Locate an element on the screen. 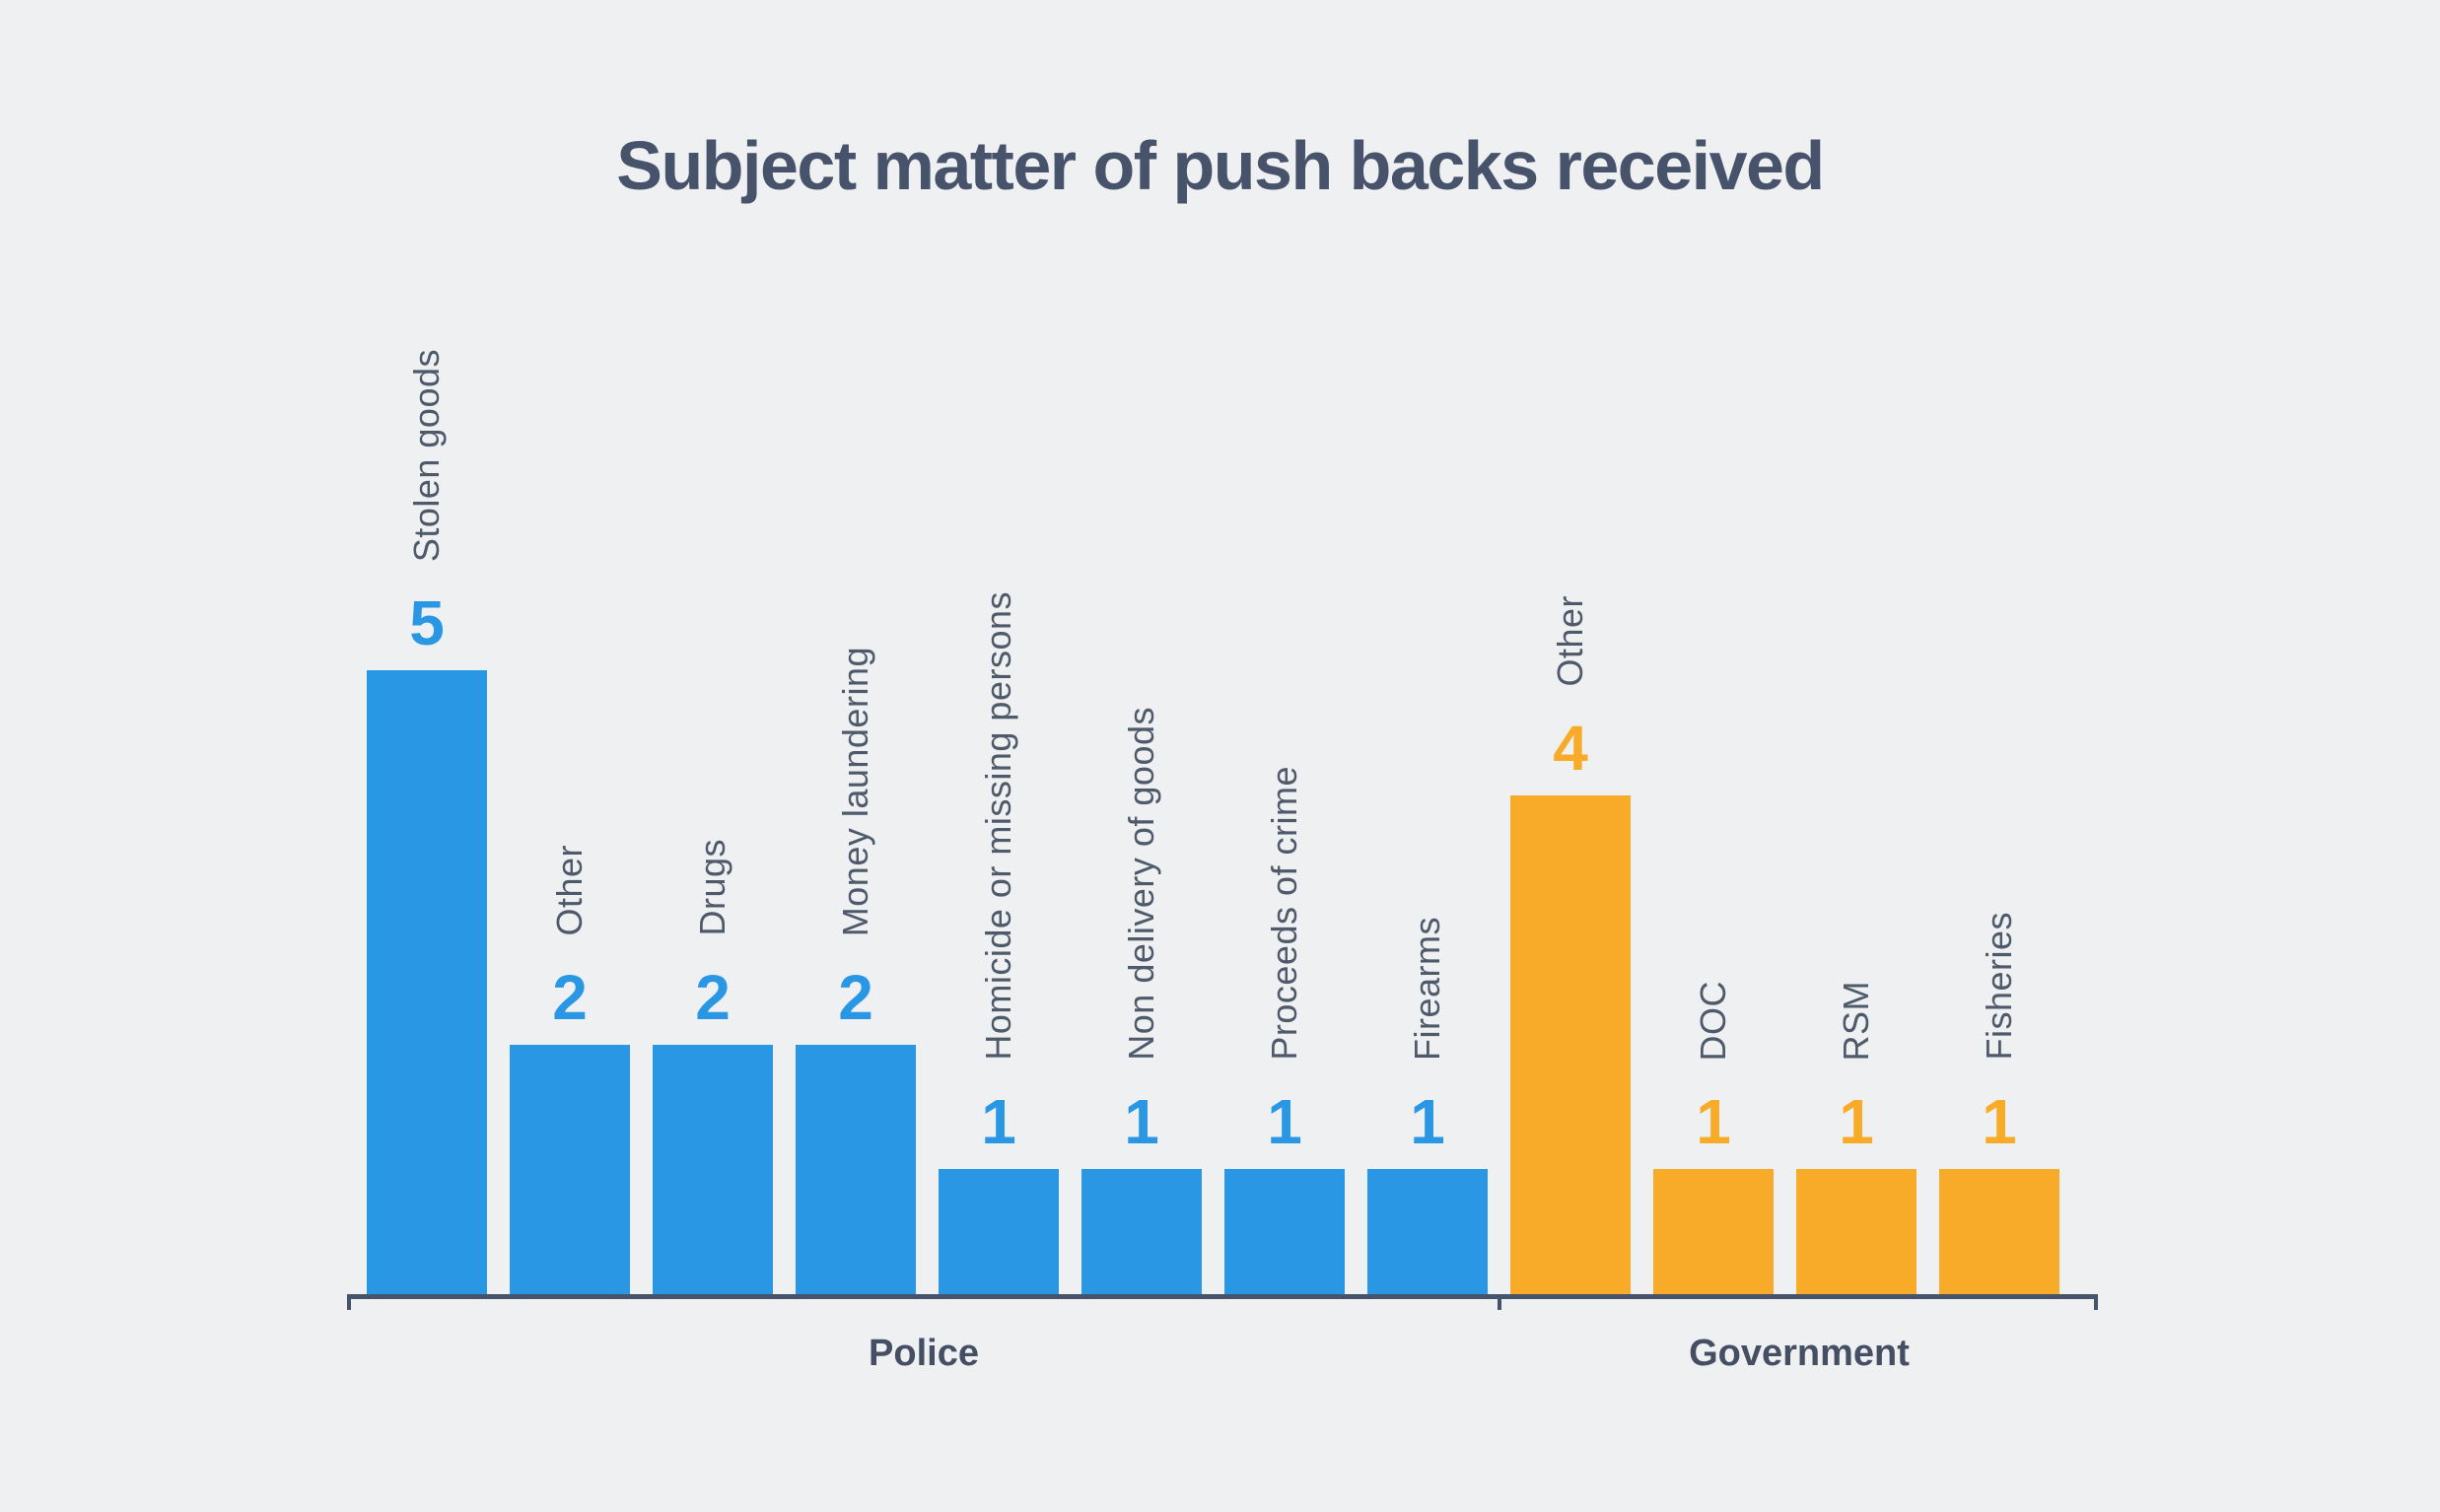 This screenshot has width=2440, height=1512. bar-column: Money laundering 2 is located at coordinates (856, 970).